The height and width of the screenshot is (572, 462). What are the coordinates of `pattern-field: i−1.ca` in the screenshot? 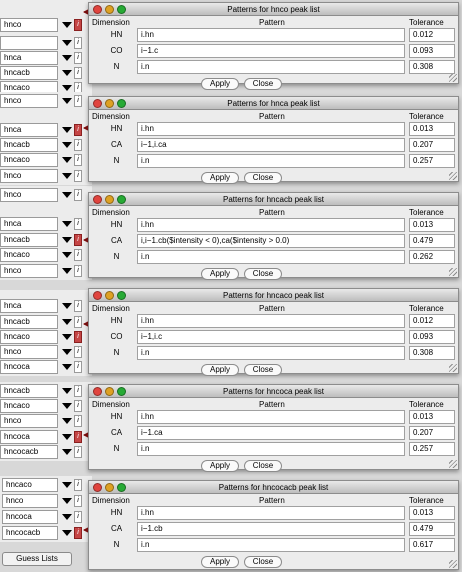 It's located at (271, 433).